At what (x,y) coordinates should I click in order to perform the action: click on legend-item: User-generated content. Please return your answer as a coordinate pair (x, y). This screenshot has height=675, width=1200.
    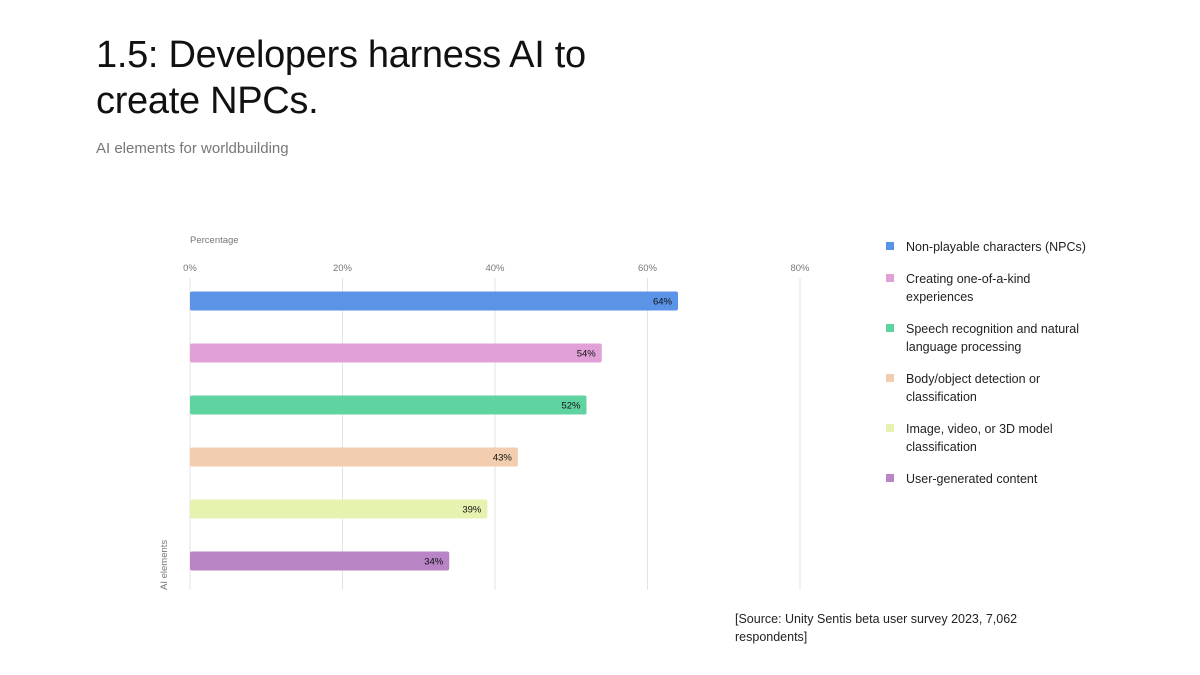
    Looking at the image, I should click on (986, 479).